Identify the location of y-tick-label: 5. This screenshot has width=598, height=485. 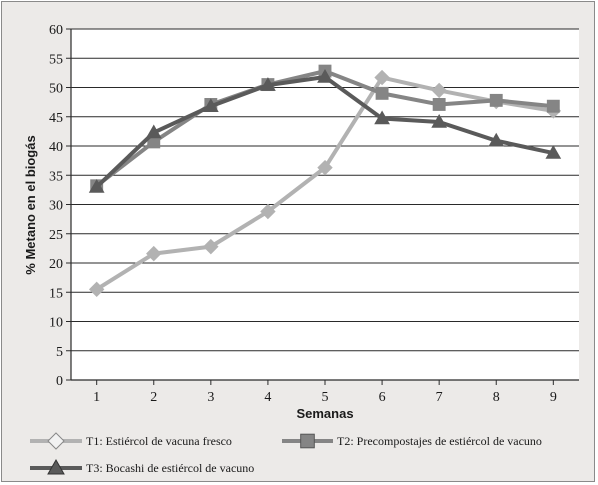
(59, 352).